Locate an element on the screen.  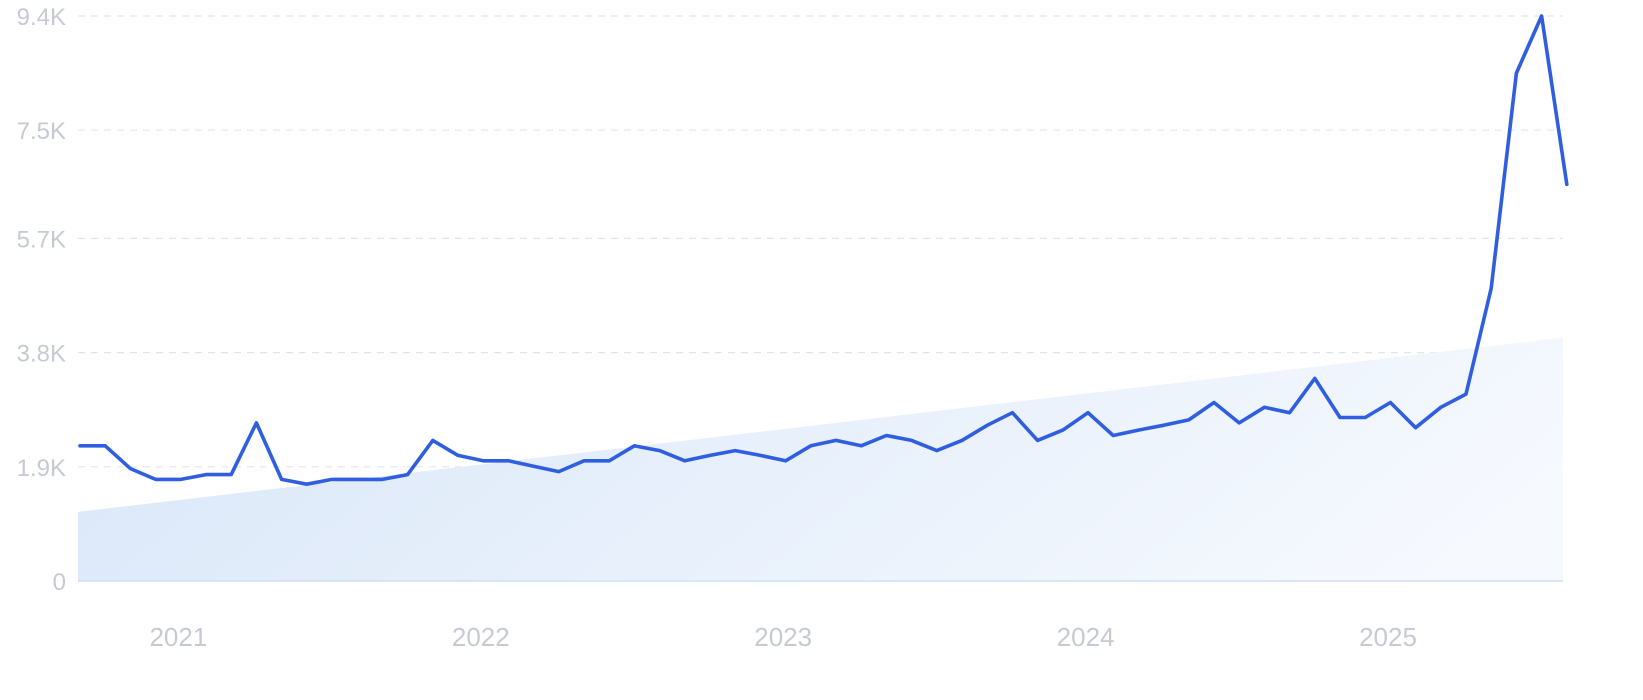
x-tick-label: 2024 is located at coordinates (1086, 637).